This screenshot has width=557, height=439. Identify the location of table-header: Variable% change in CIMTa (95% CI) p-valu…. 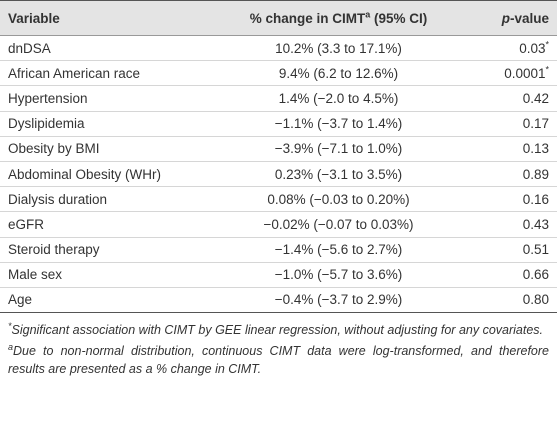
(278, 18).